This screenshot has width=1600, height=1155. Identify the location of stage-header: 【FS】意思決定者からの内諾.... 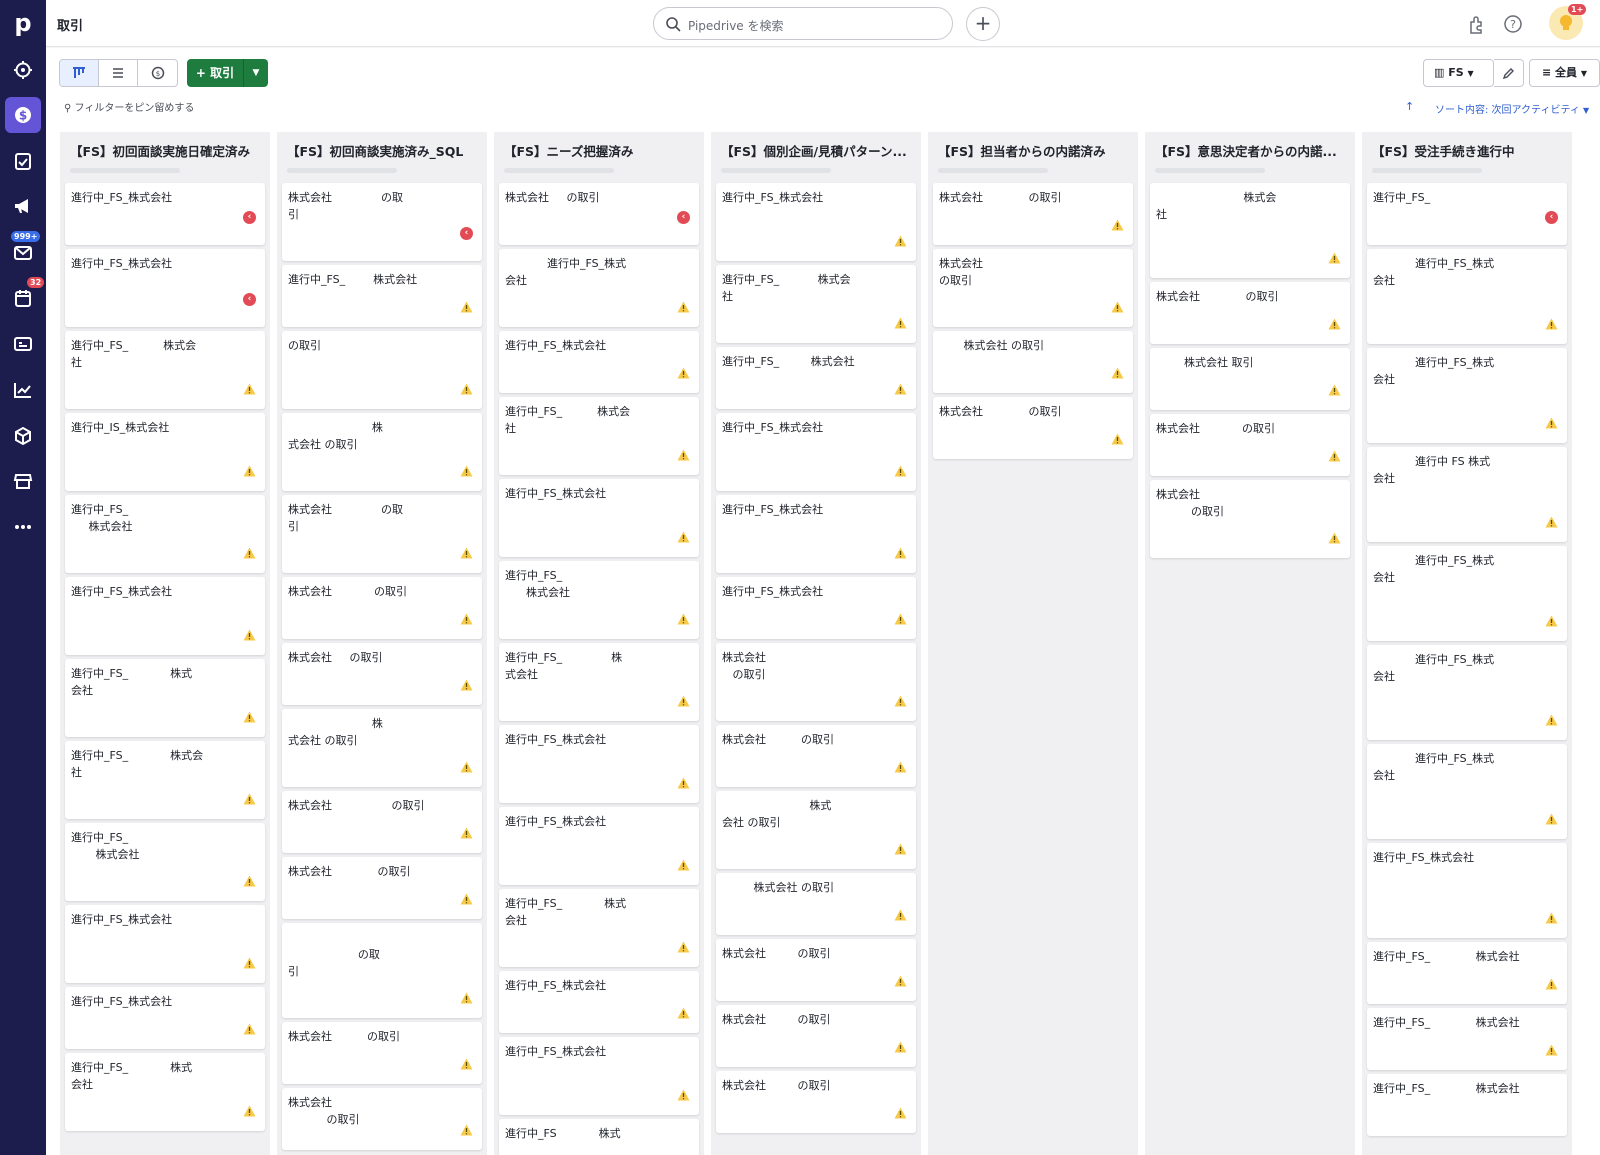
(1250, 157).